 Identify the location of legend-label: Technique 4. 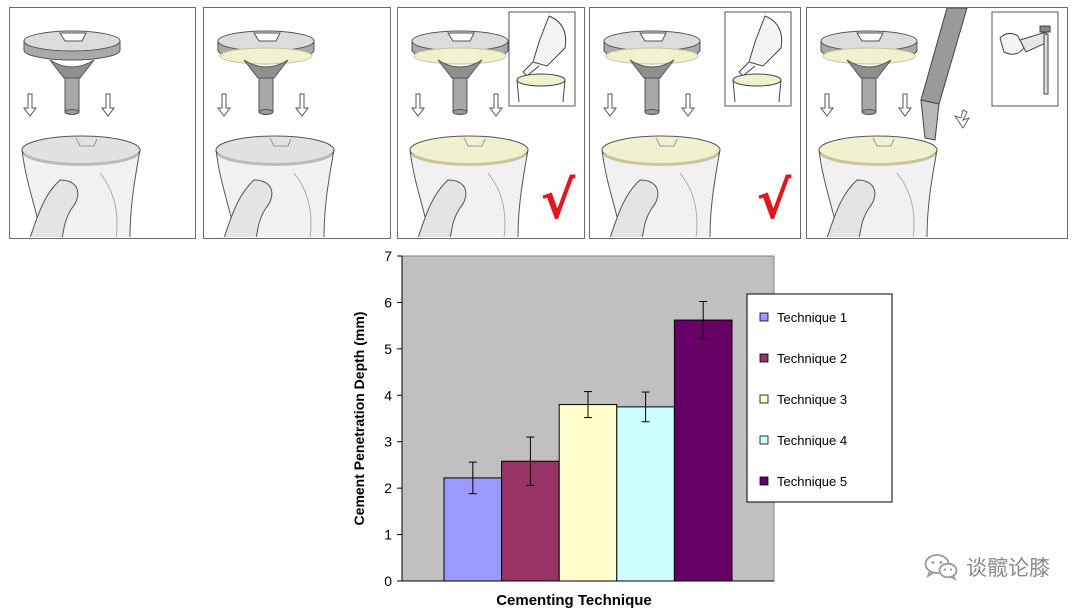
(812, 440).